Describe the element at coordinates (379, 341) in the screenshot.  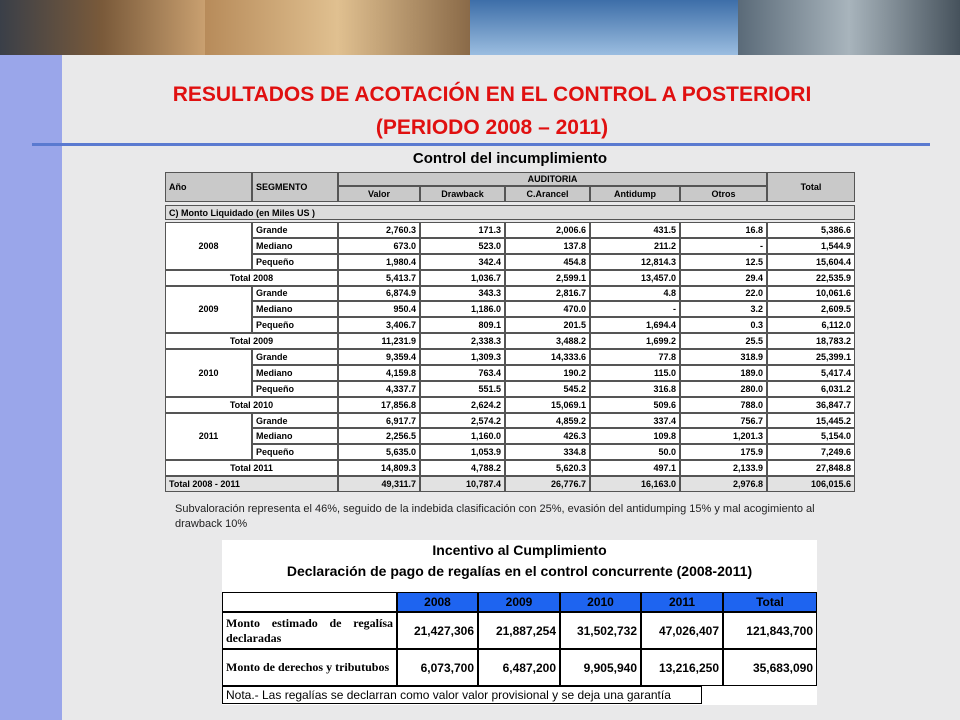
I see `total-cell: 11,231.9` at that location.